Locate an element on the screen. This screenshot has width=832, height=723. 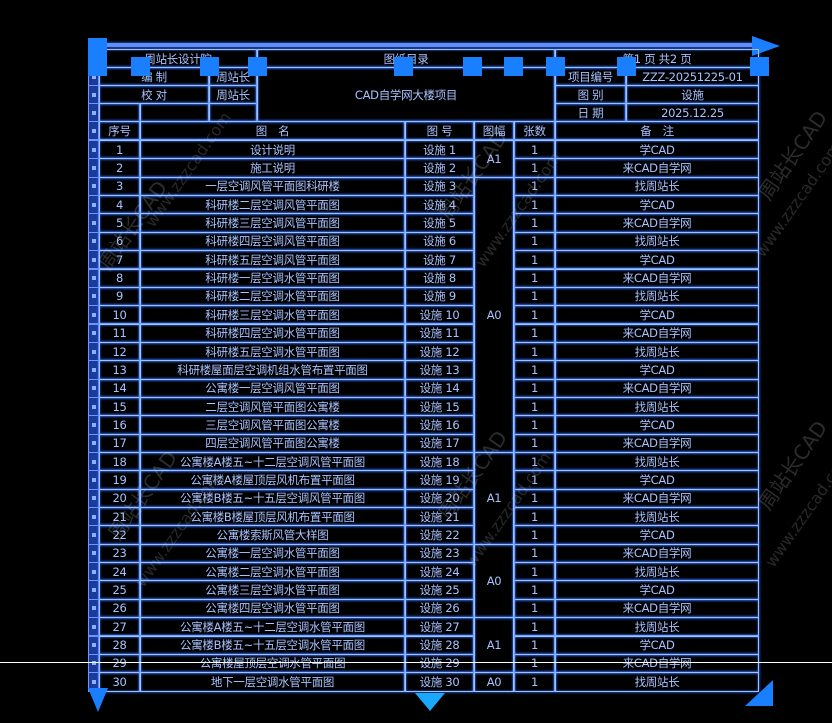
cell-no: 3 is located at coordinates (119, 186).